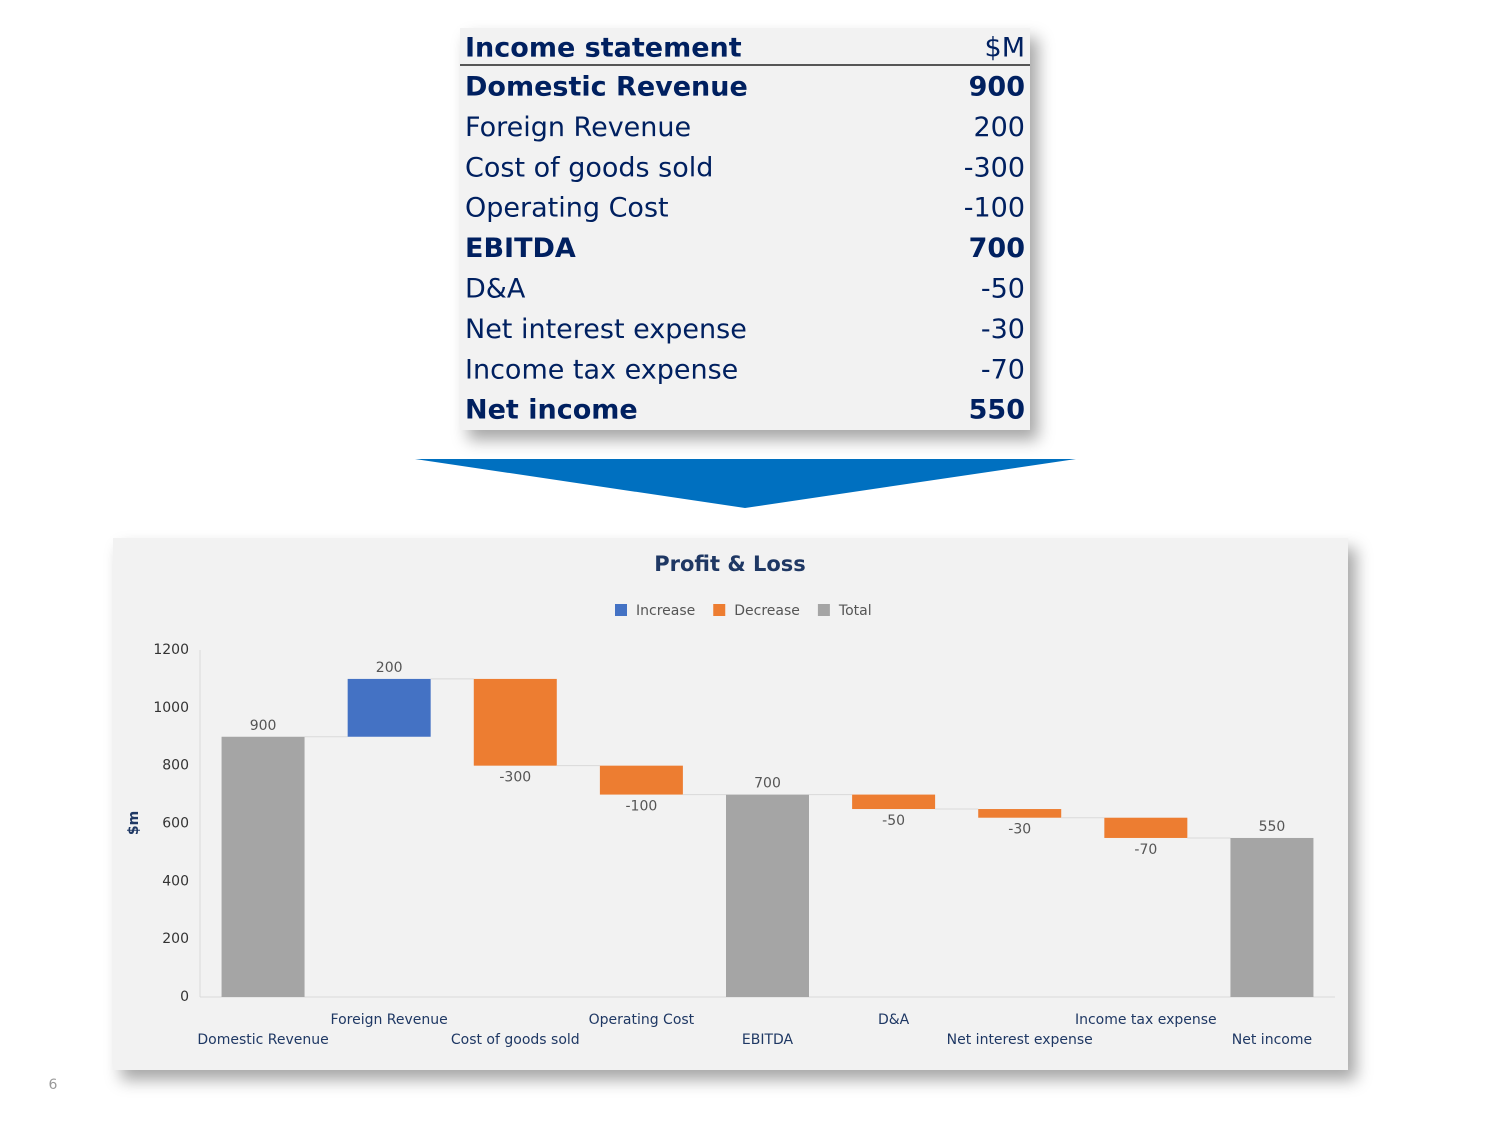  I want to click on legend-label: Total, so click(855, 611).